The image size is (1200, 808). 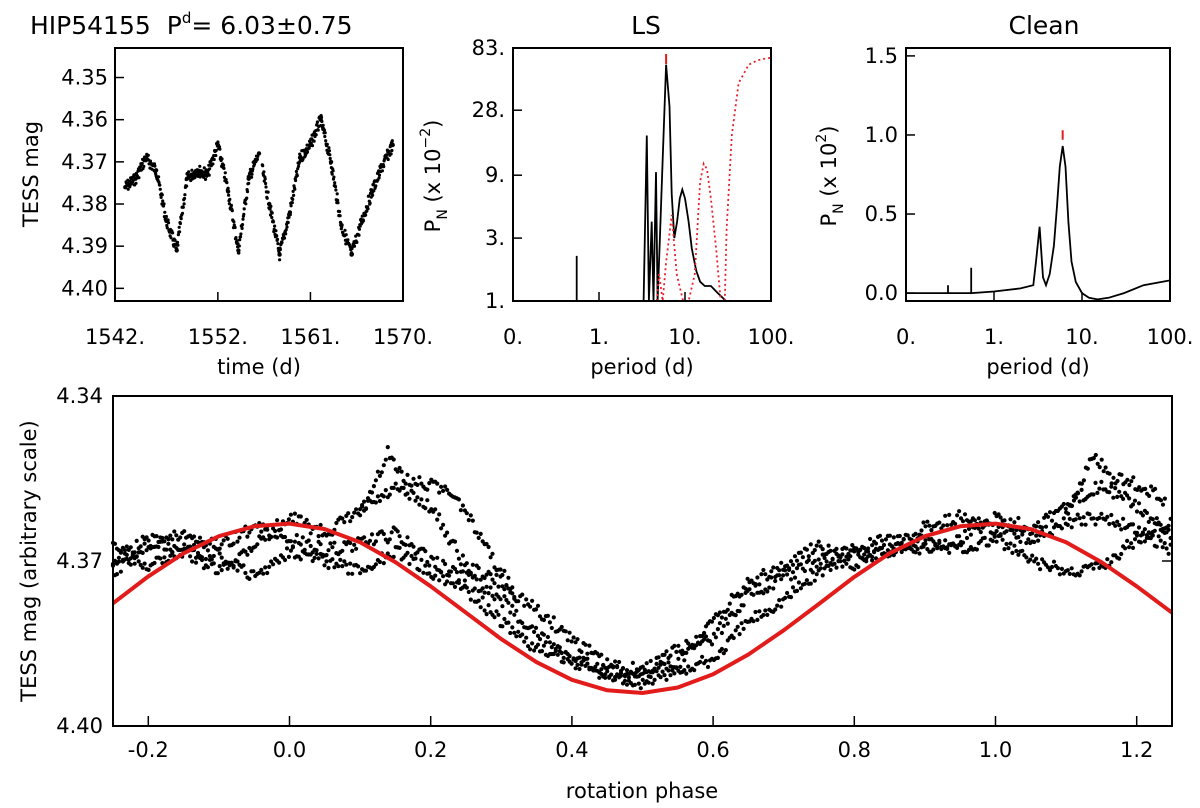 I want to click on clean-series-line, so click(x=1038, y=223).